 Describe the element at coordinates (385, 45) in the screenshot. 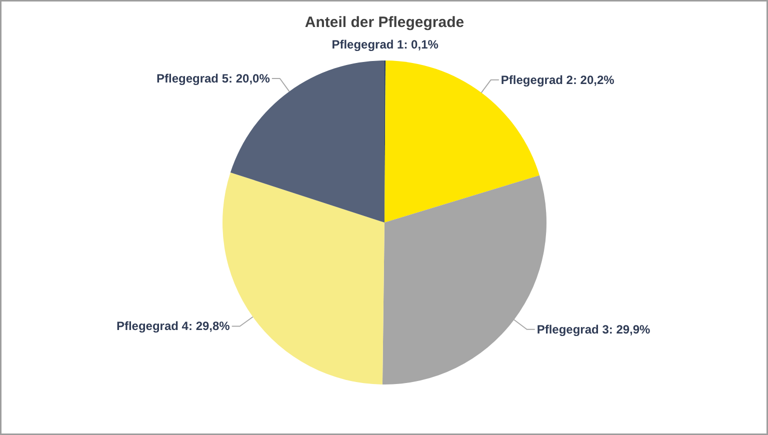

I see `slice-label: Pflegegrad 1: 0,1%` at that location.